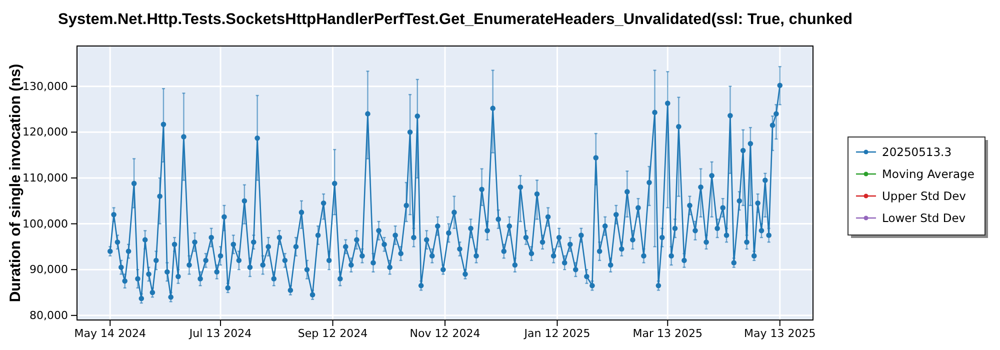 This screenshot has width=1000, height=350. What do you see at coordinates (220, 333) in the screenshot?
I see `x-tick-label: Jul 13 2024` at bounding box center [220, 333].